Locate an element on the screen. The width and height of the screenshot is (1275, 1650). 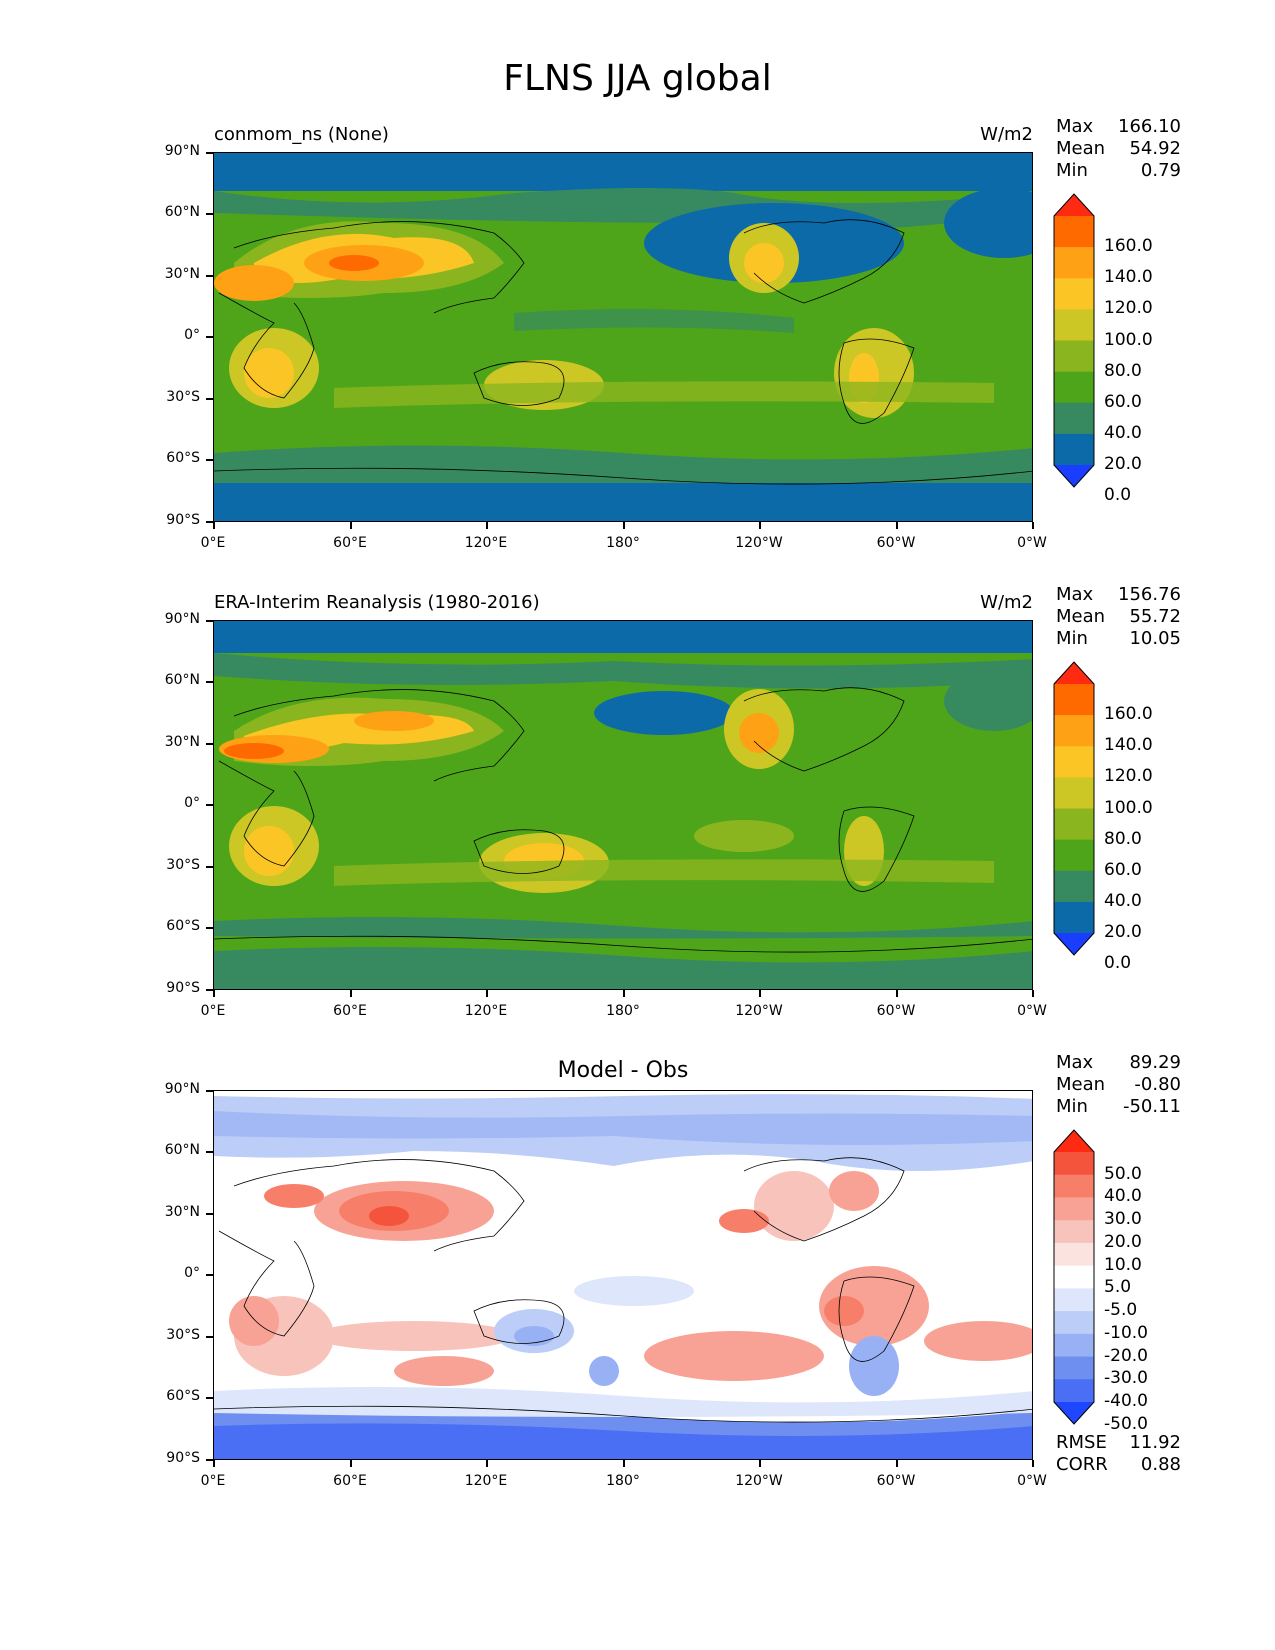
figure-title: FLNS JJA global is located at coordinates (637, 78).